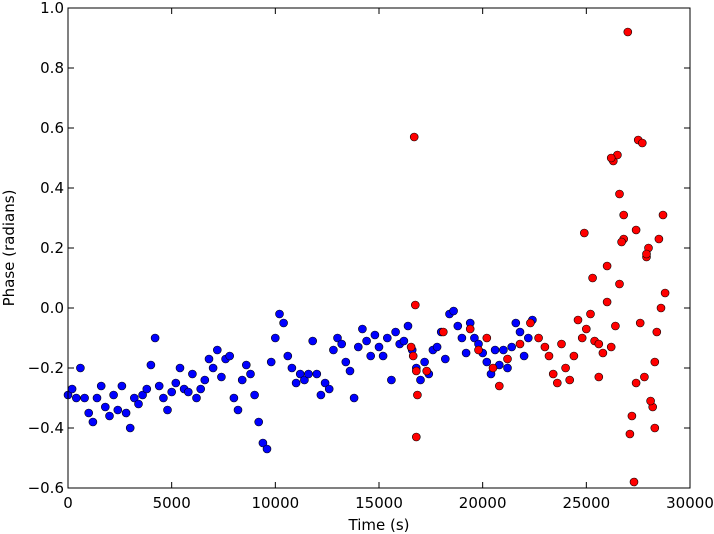 Image resolution: width=714 pixels, height=534 pixels. What do you see at coordinates (46, 368) in the screenshot?
I see `y-tick-label: −0.2` at bounding box center [46, 368].